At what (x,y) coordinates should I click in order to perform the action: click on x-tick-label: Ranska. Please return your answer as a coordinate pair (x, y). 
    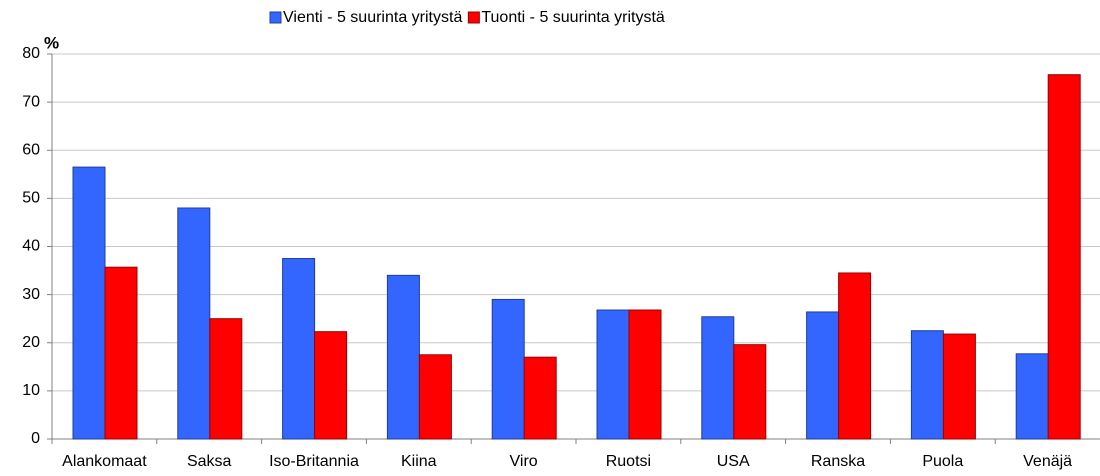
    Looking at the image, I should click on (838, 461).